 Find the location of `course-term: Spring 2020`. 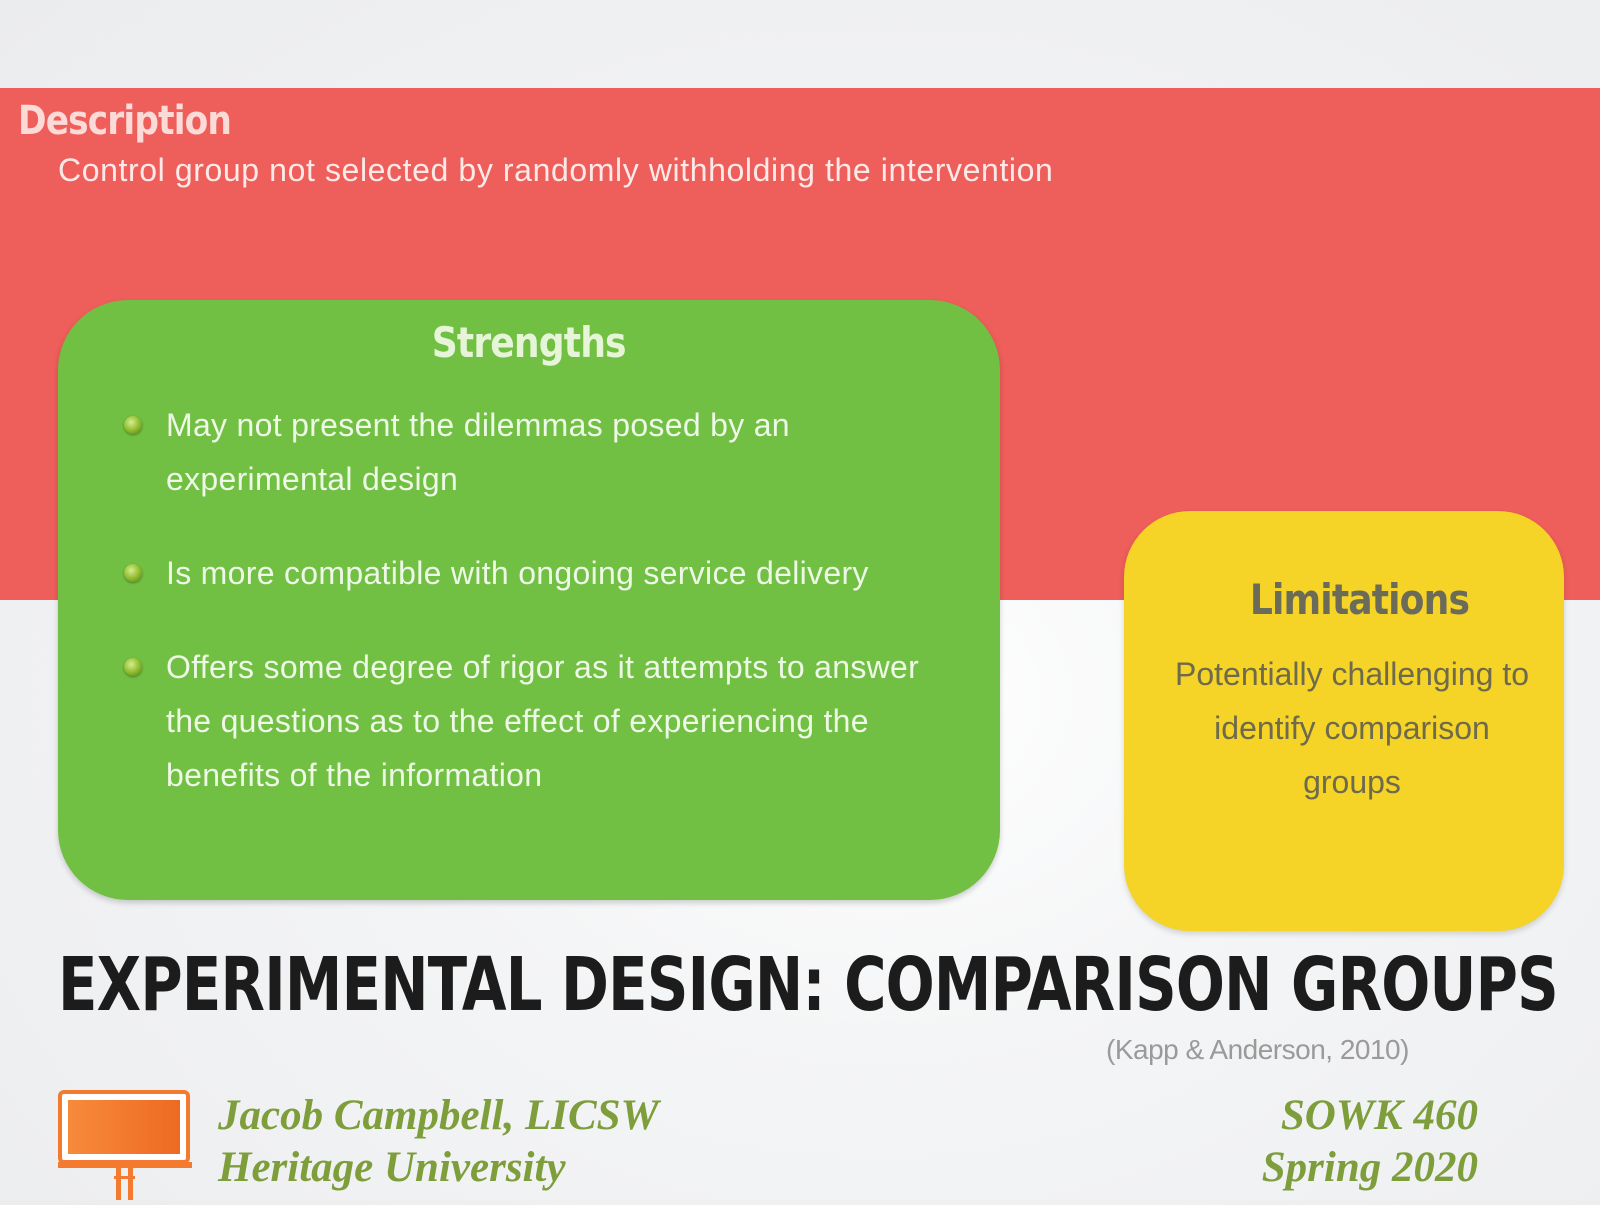

course-term: Spring 2020 is located at coordinates (1369, 1167).